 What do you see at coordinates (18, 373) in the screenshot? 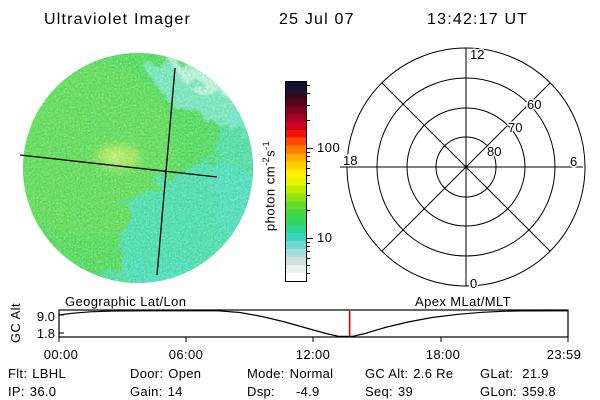
I see `status-label-flt: Flt:` at bounding box center [18, 373].